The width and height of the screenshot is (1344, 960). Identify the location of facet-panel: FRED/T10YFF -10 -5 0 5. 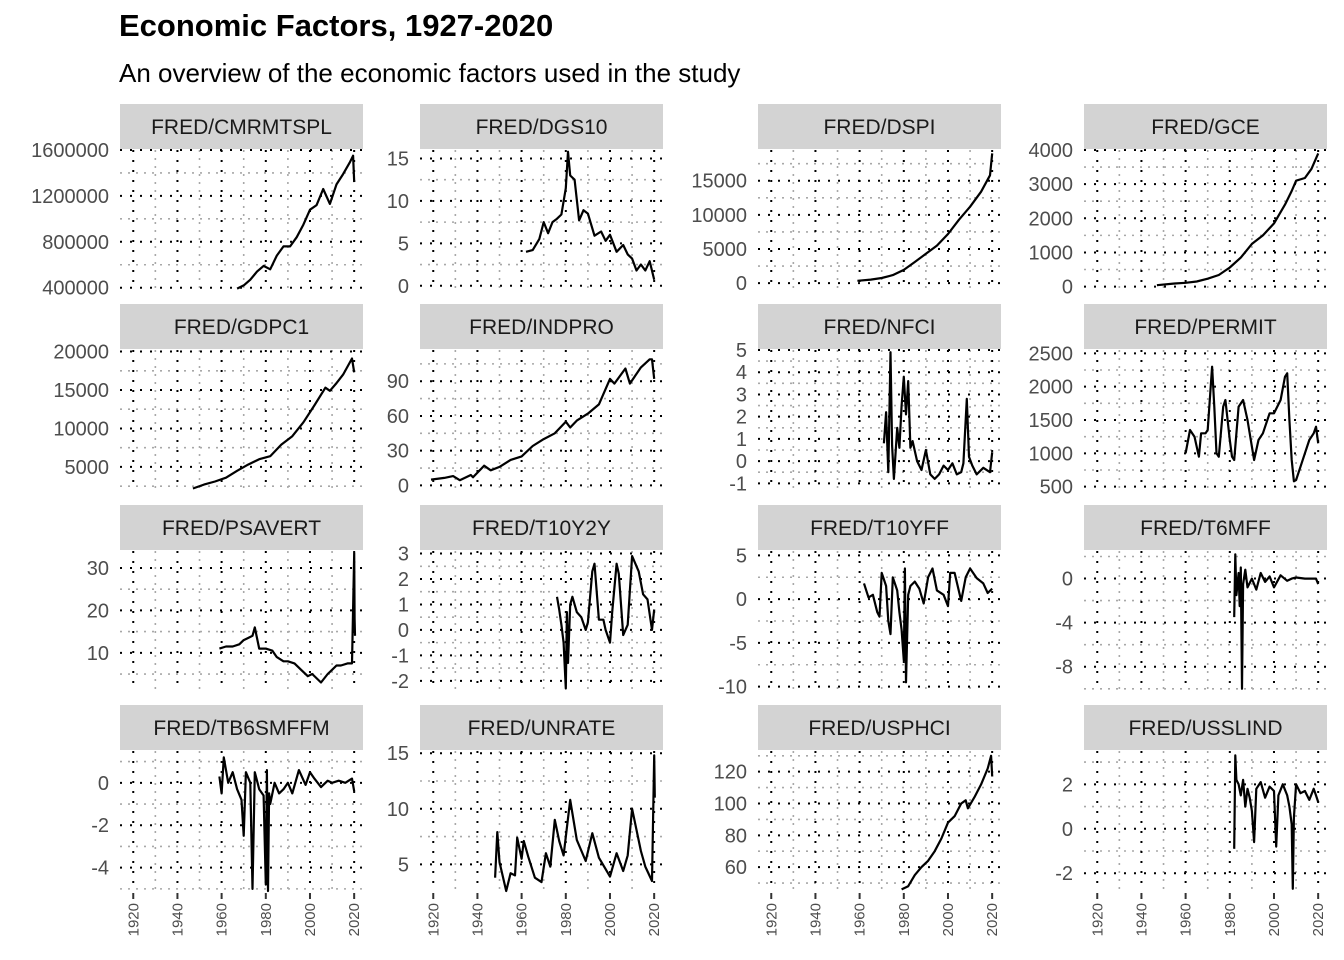
(859, 602).